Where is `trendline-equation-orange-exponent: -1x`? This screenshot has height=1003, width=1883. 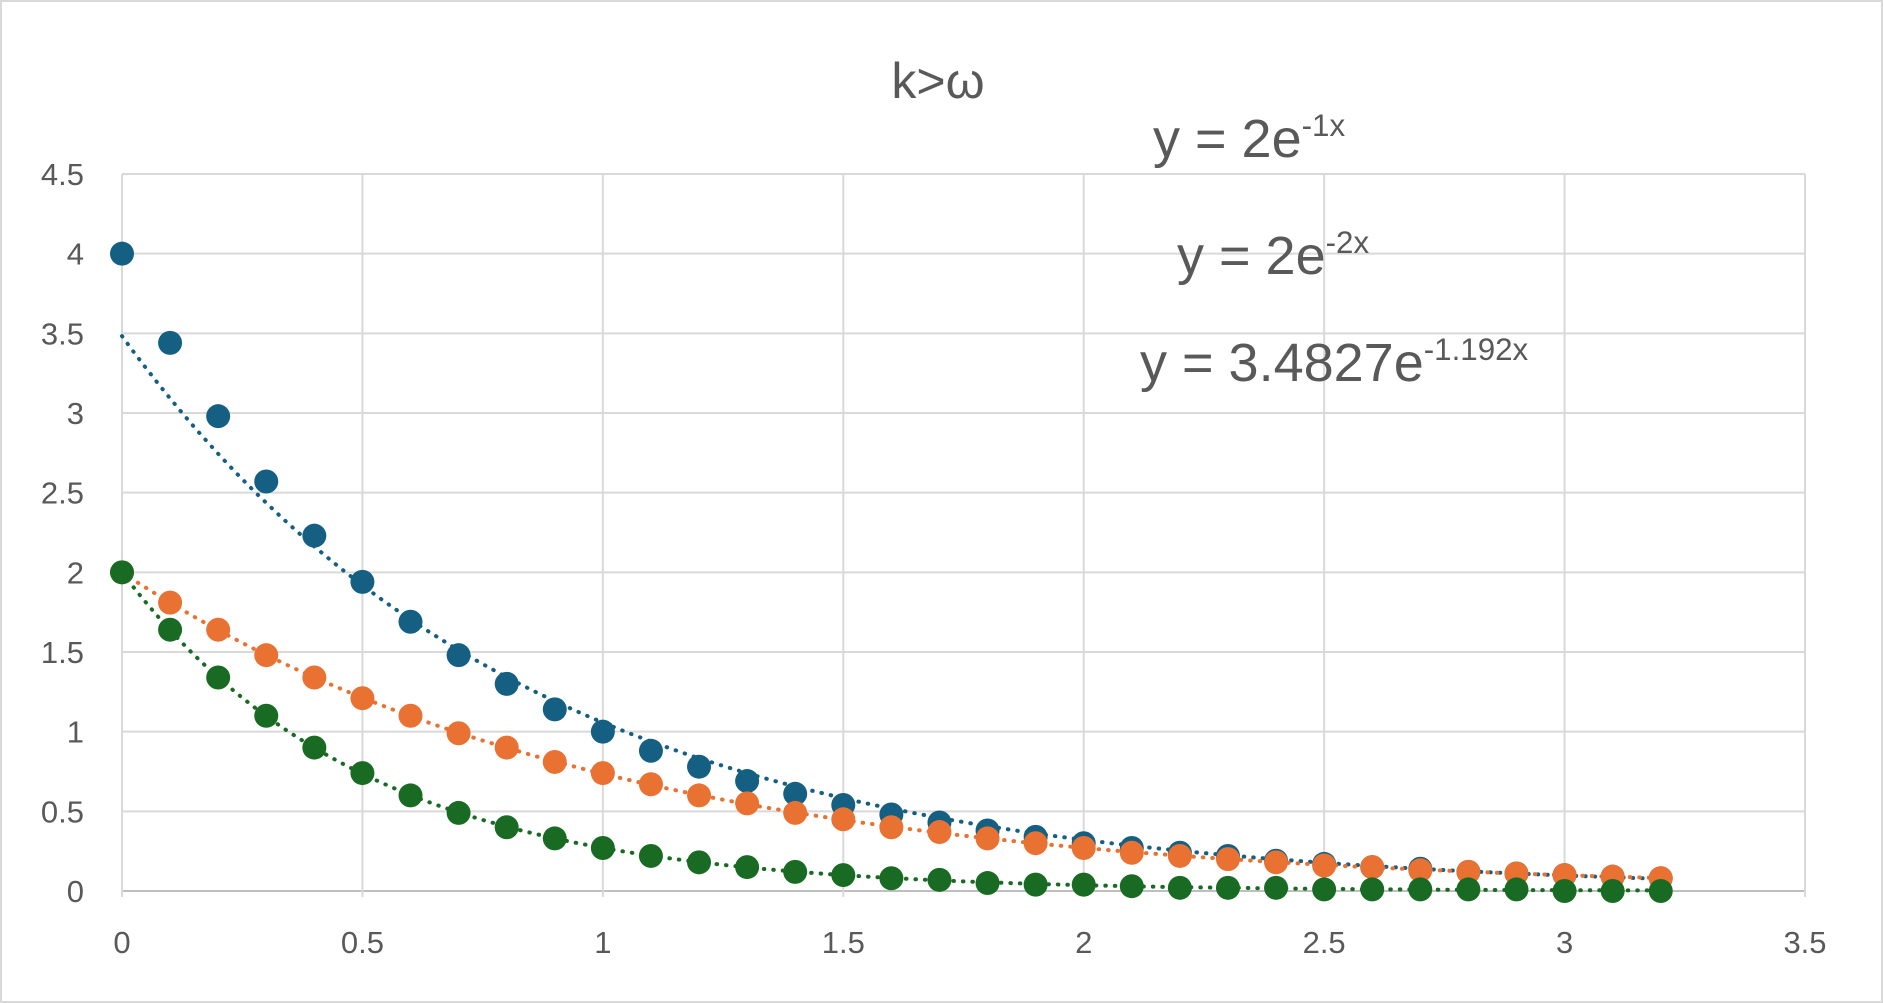
trendline-equation-orange-exponent: -1x is located at coordinates (1323, 126).